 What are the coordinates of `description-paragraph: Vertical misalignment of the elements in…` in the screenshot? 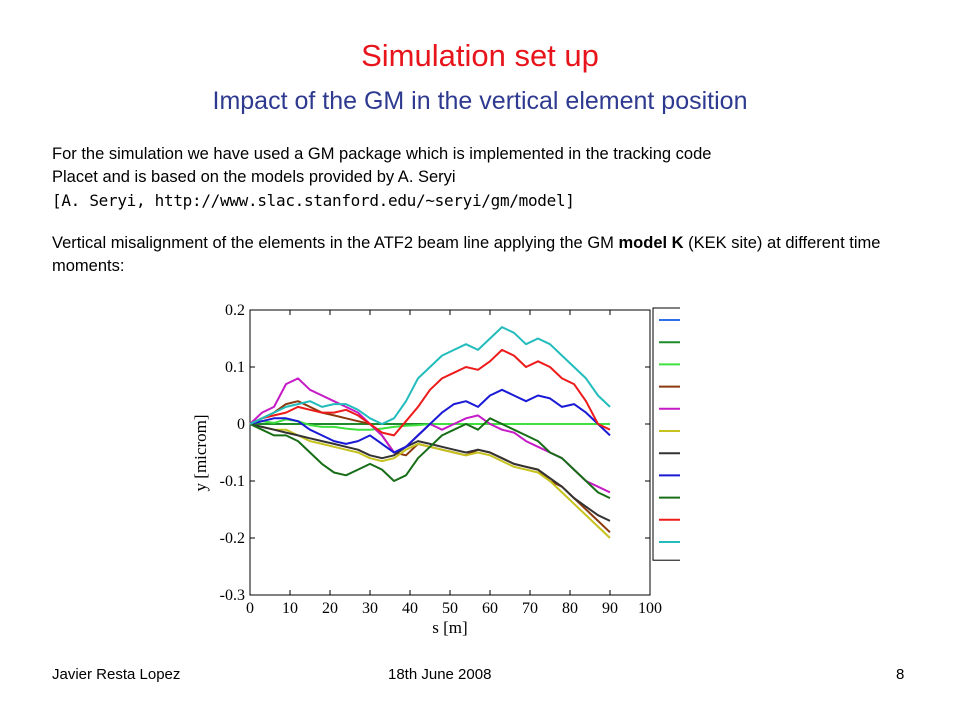 It's located at (482, 255).